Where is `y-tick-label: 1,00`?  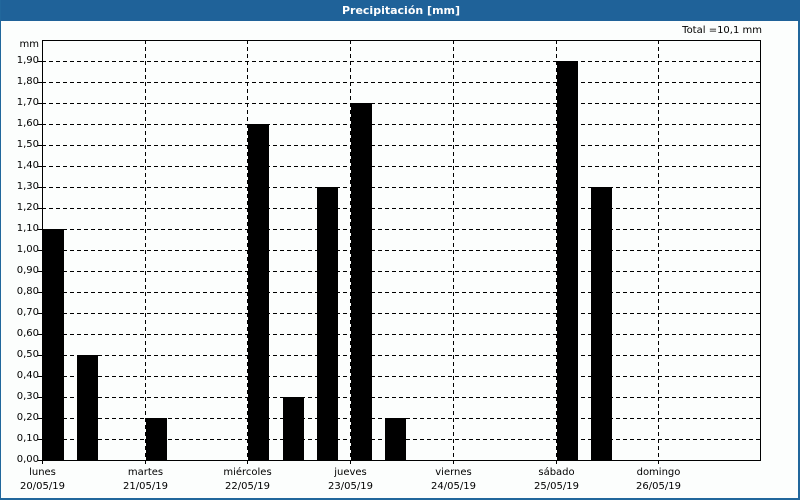
y-tick-label: 1,00 is located at coordinates (27, 249).